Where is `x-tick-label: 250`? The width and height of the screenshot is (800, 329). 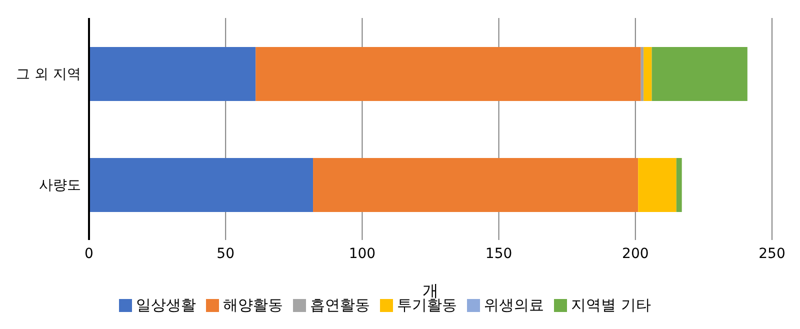
x-tick-label: 250 is located at coordinates (772, 254).